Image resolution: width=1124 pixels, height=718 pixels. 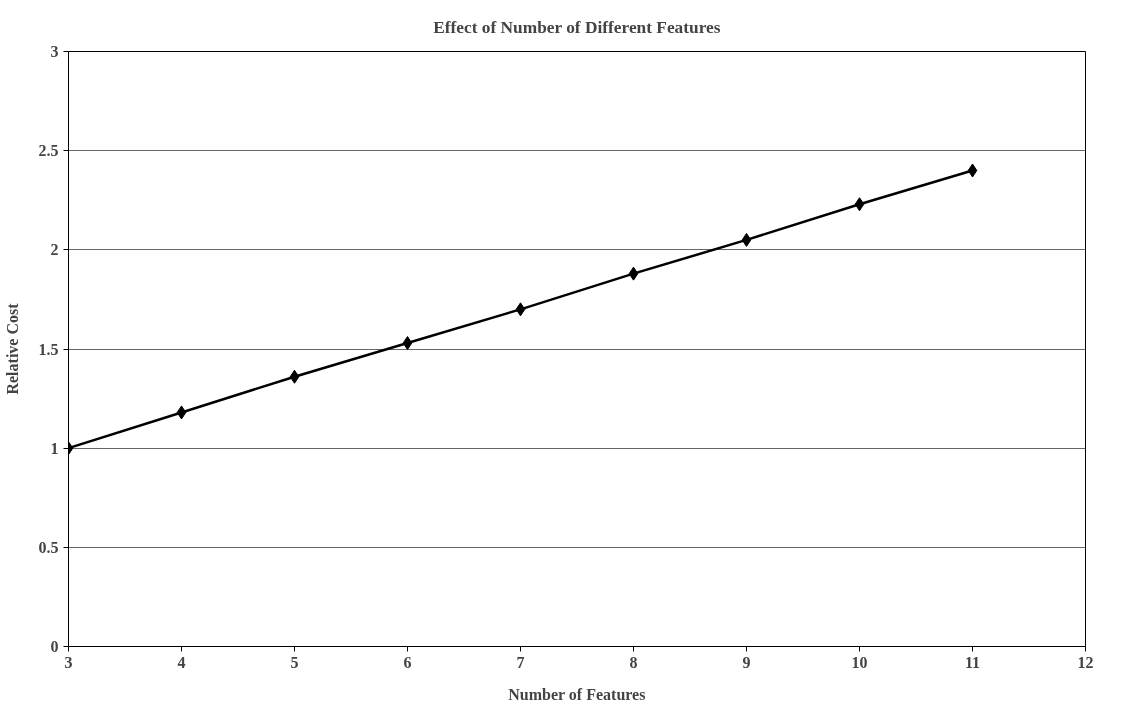 What do you see at coordinates (54, 250) in the screenshot?
I see `y-tick-label: 2` at bounding box center [54, 250].